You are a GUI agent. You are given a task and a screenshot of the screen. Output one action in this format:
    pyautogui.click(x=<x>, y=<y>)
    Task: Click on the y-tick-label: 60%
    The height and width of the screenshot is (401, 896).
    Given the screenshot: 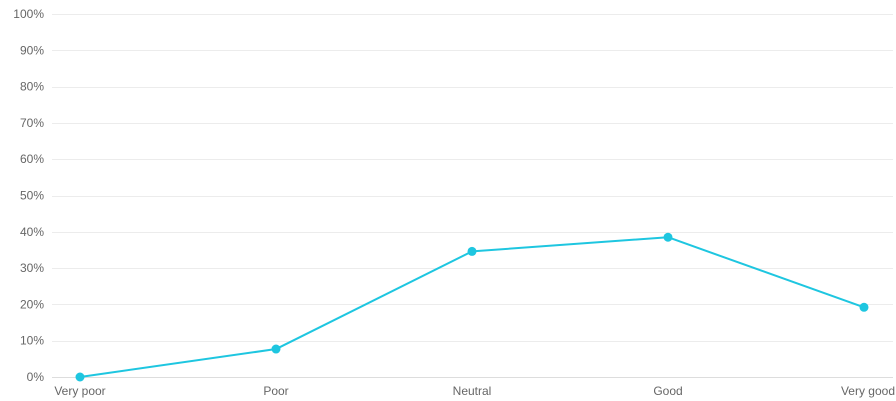 What is the action you would take?
    pyautogui.click(x=32, y=159)
    